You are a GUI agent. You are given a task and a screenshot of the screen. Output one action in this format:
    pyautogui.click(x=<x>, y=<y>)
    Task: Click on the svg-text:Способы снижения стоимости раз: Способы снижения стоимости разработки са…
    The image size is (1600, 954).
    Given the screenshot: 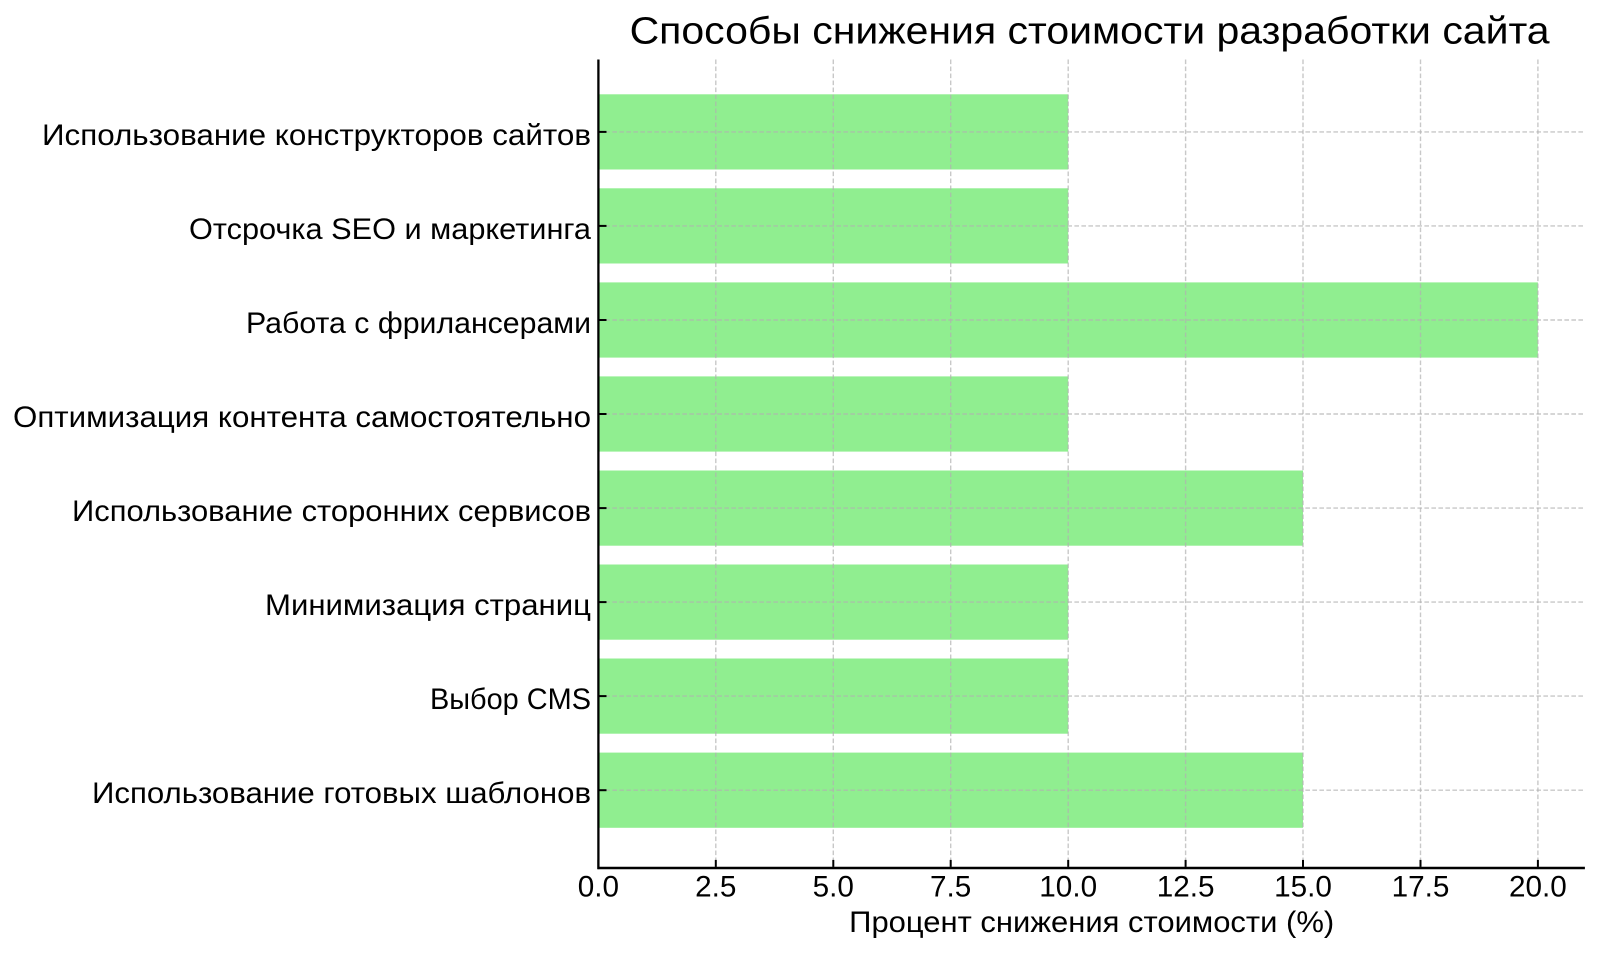 What is the action you would take?
    pyautogui.click(x=1090, y=31)
    